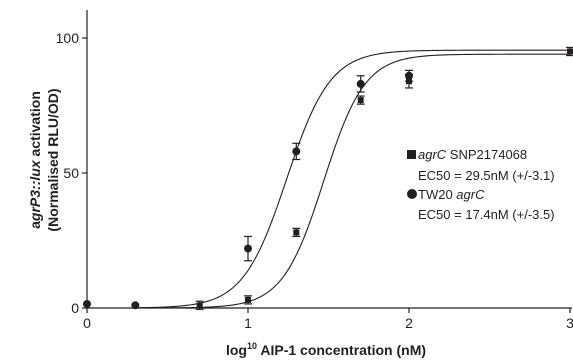 This screenshot has height=360, width=573. What do you see at coordinates (409, 323) in the screenshot?
I see `x-tick-label: 2` at bounding box center [409, 323].